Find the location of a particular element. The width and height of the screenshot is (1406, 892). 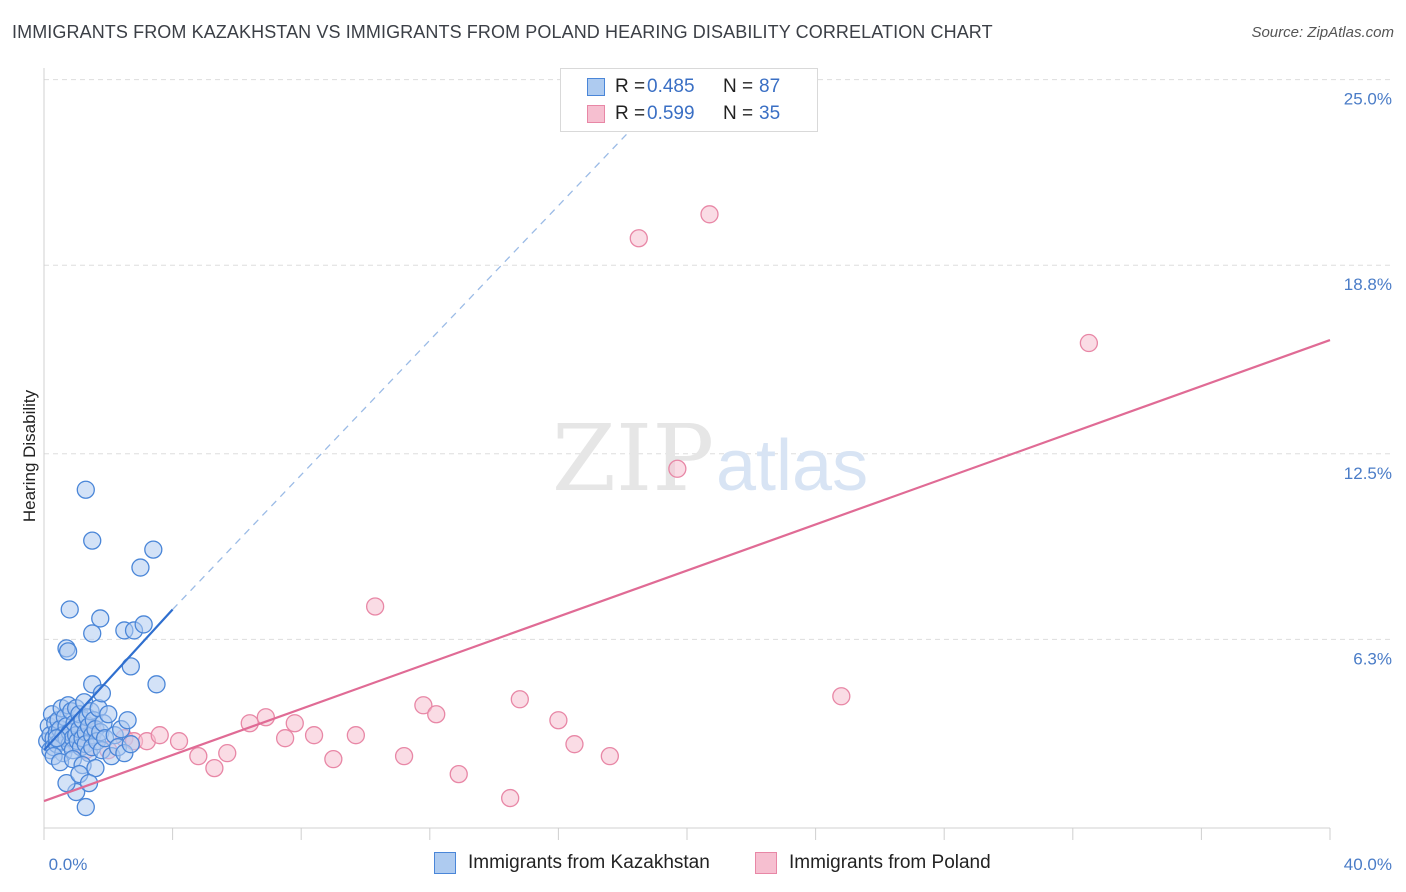

series-label-kazakhstan: Immigrants from Kazakhstan is located at coordinates (589, 862).